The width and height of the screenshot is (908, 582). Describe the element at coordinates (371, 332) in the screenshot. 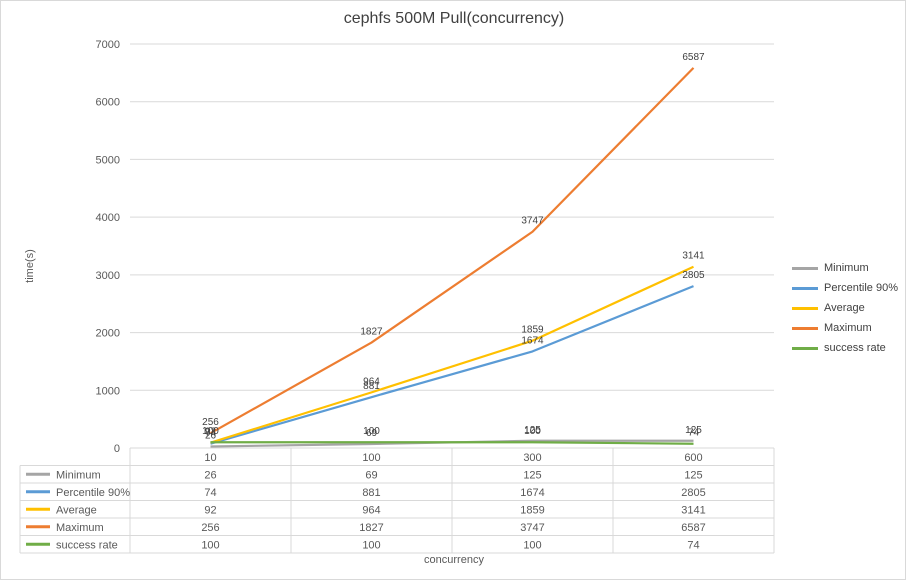

I see `data-label: 1827` at that location.